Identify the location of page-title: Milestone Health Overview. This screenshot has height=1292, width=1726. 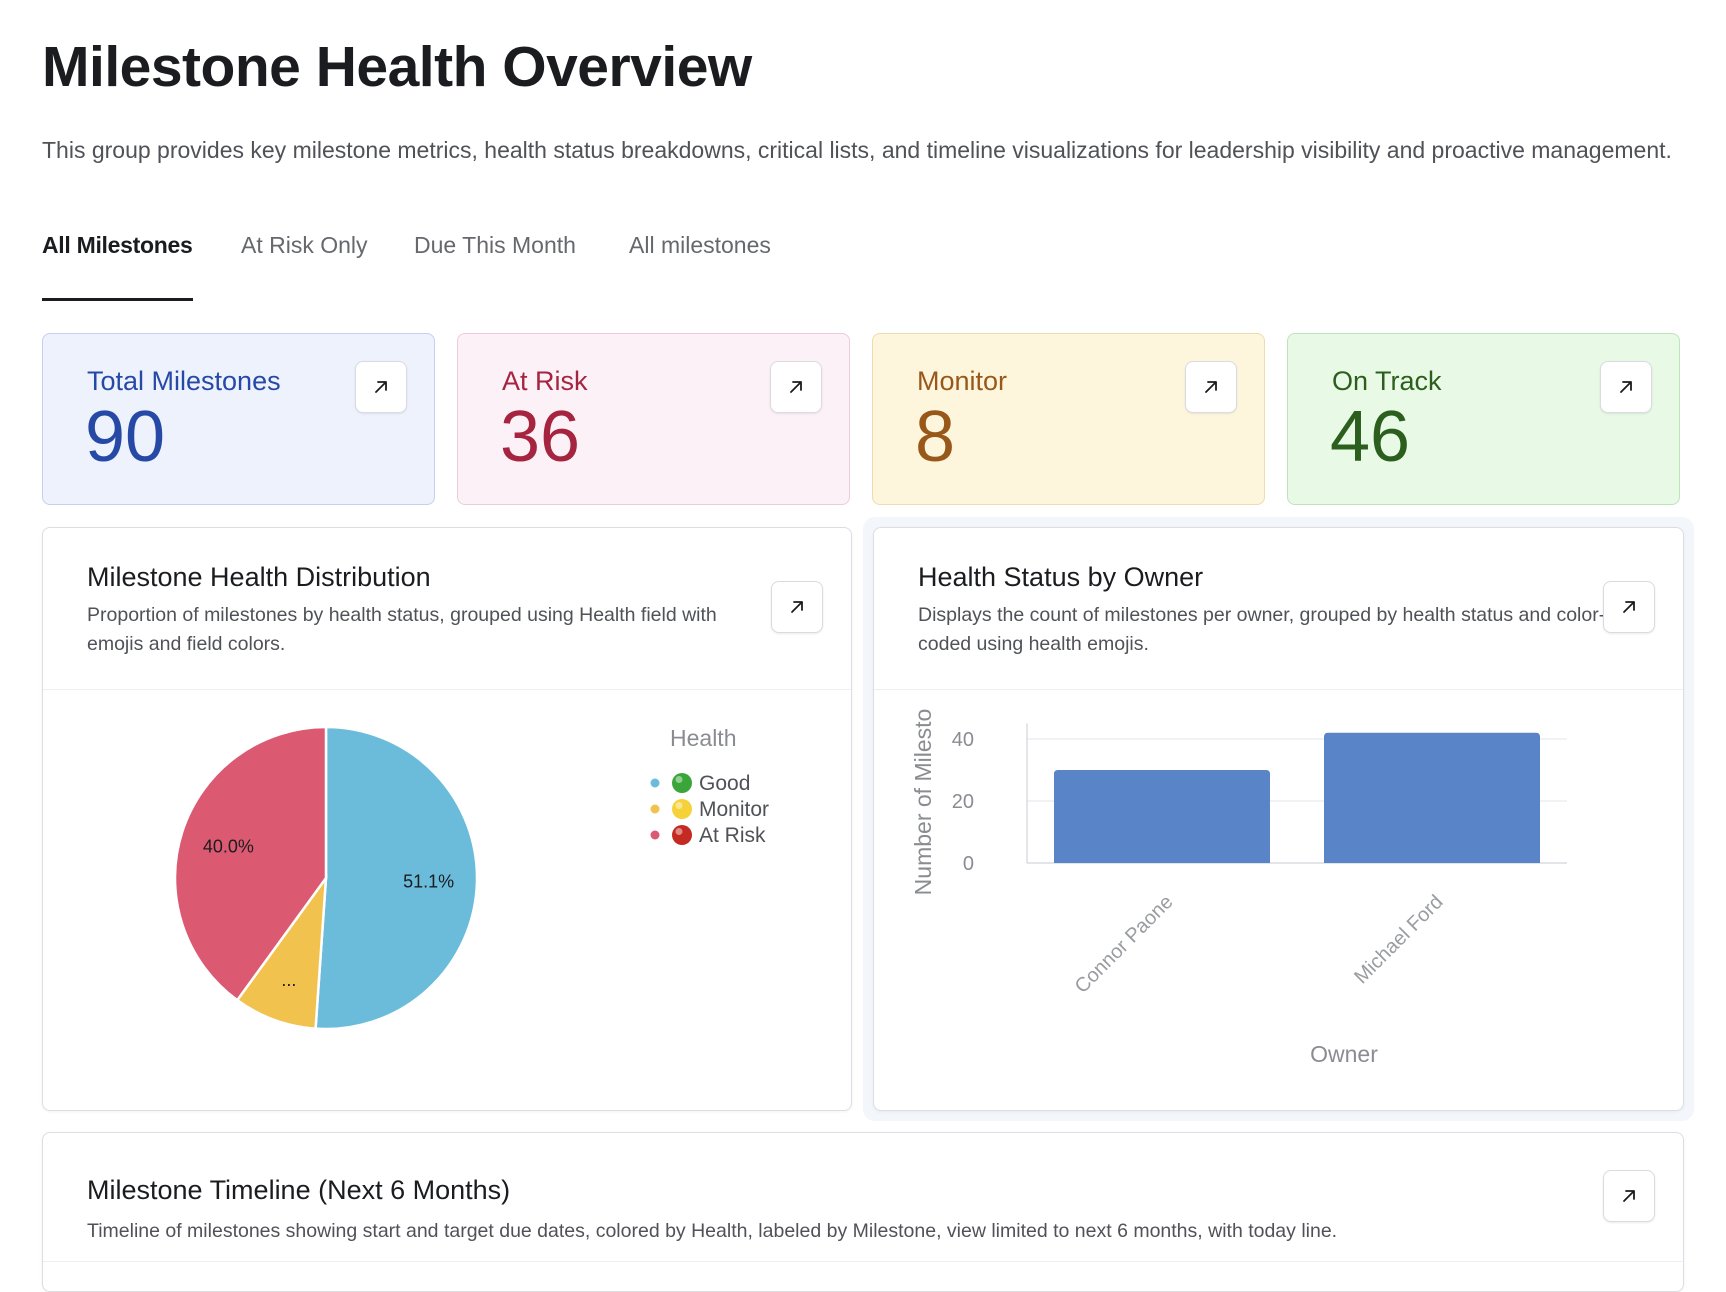
(397, 67).